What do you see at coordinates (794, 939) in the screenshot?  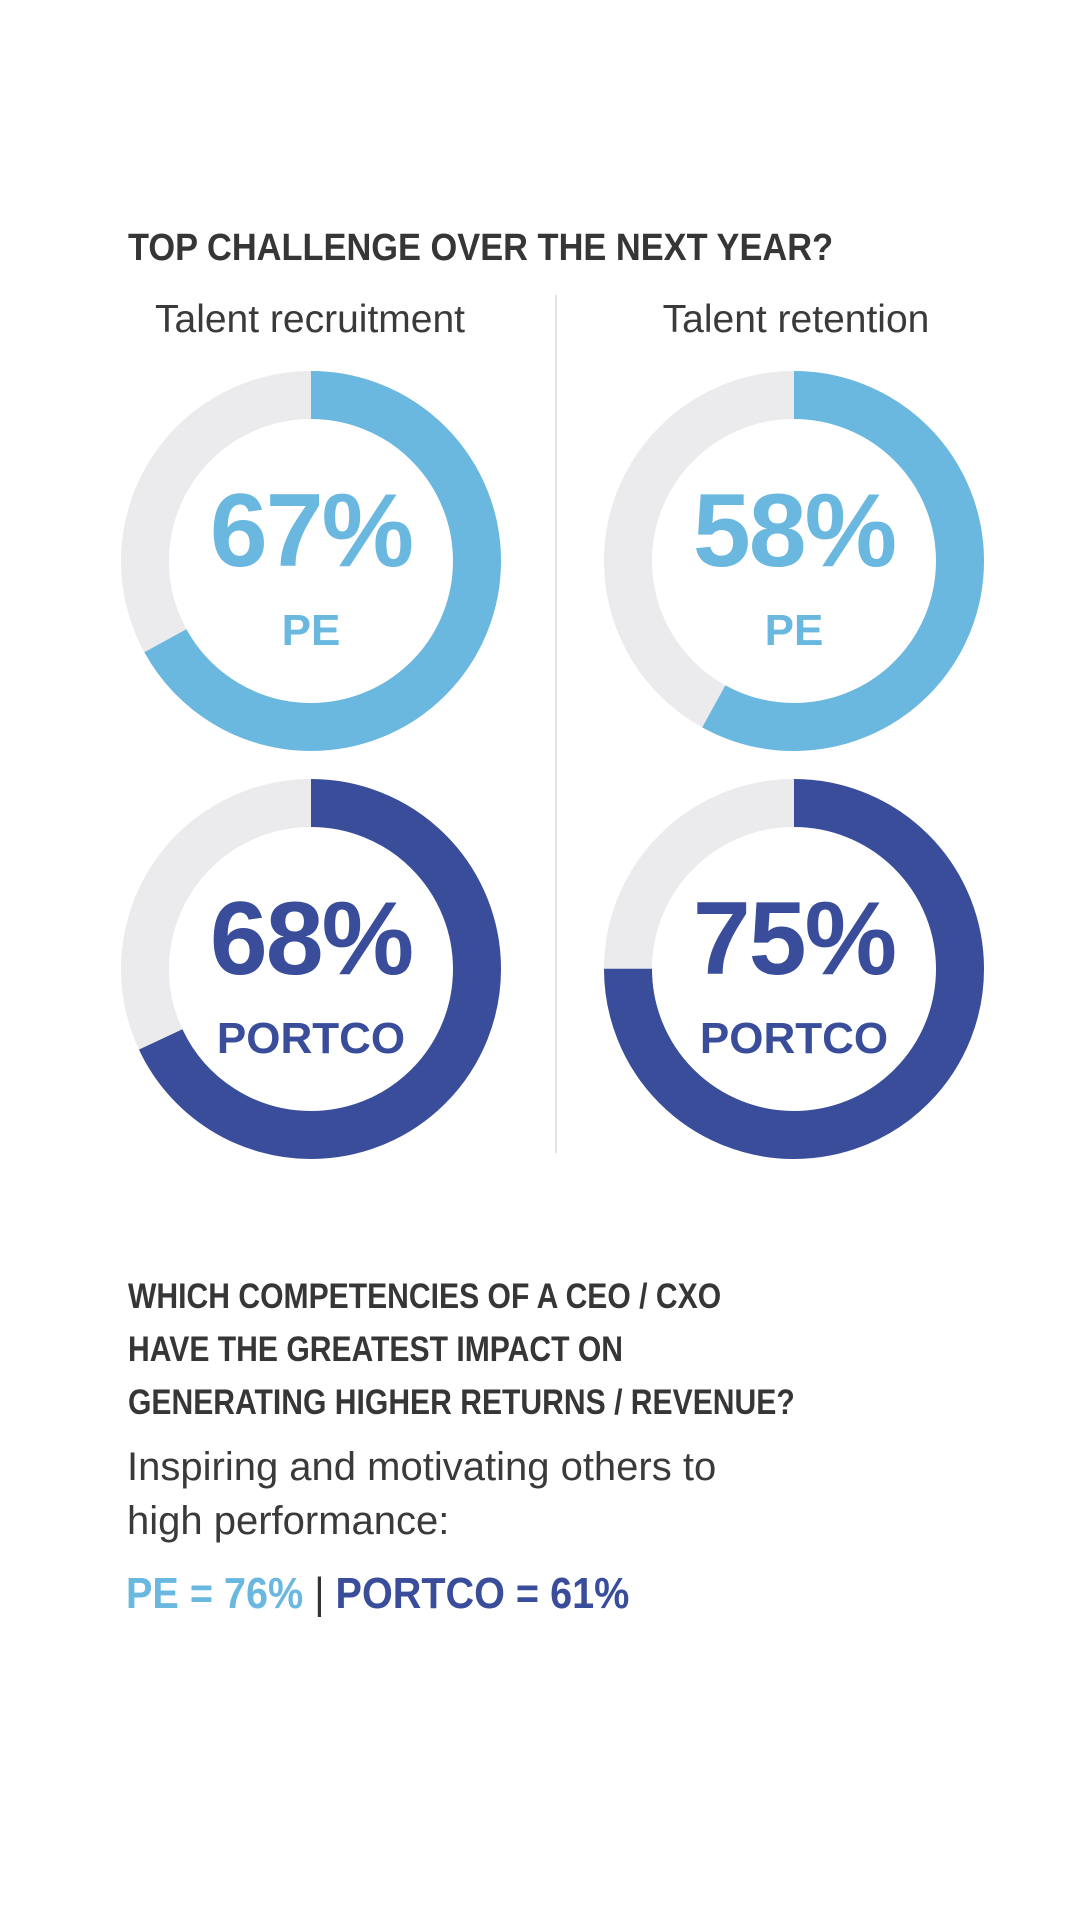 I see `donut-value: 75%` at bounding box center [794, 939].